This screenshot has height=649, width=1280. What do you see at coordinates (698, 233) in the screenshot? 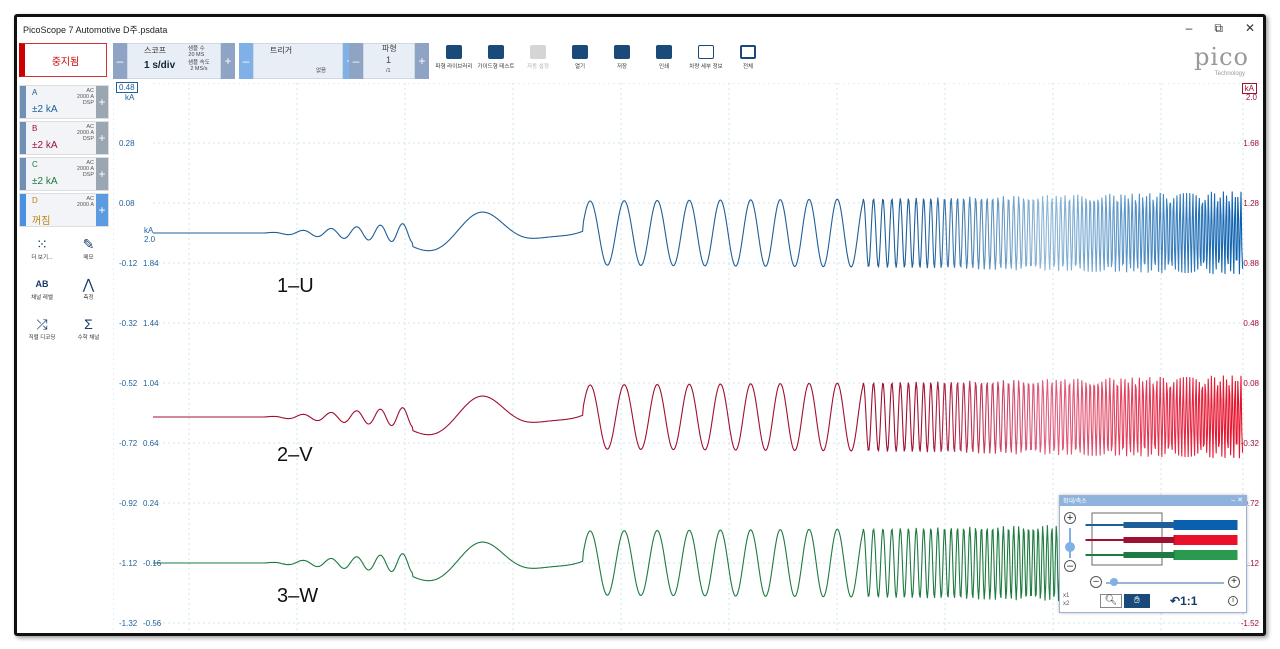
I see `waveform-trace` at bounding box center [698, 233].